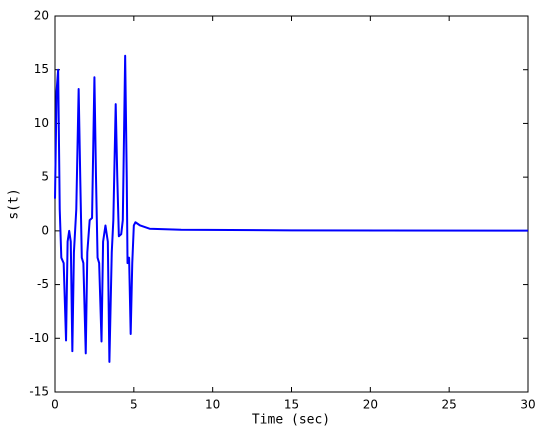  Describe the element at coordinates (41, 69) in the screenshot. I see `y-tick-label: 15` at that location.